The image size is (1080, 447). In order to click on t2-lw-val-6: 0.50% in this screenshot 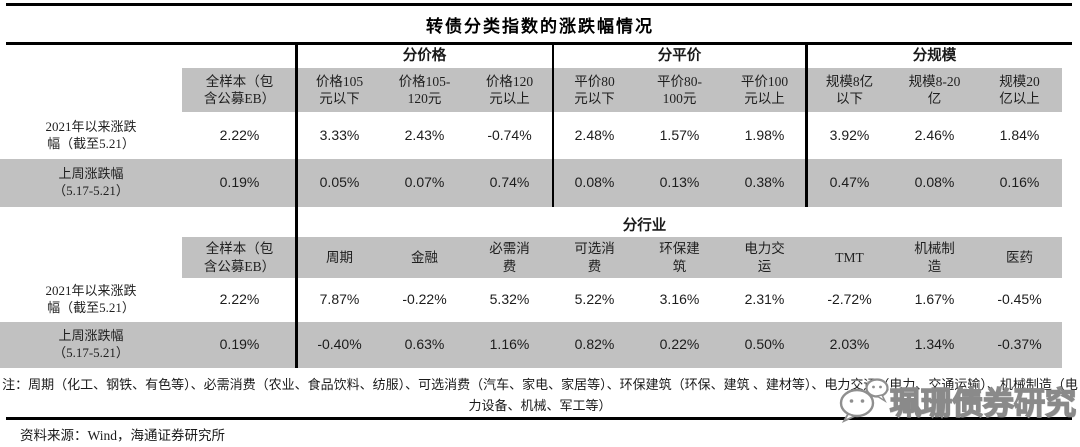, I will do `click(764, 344)`.